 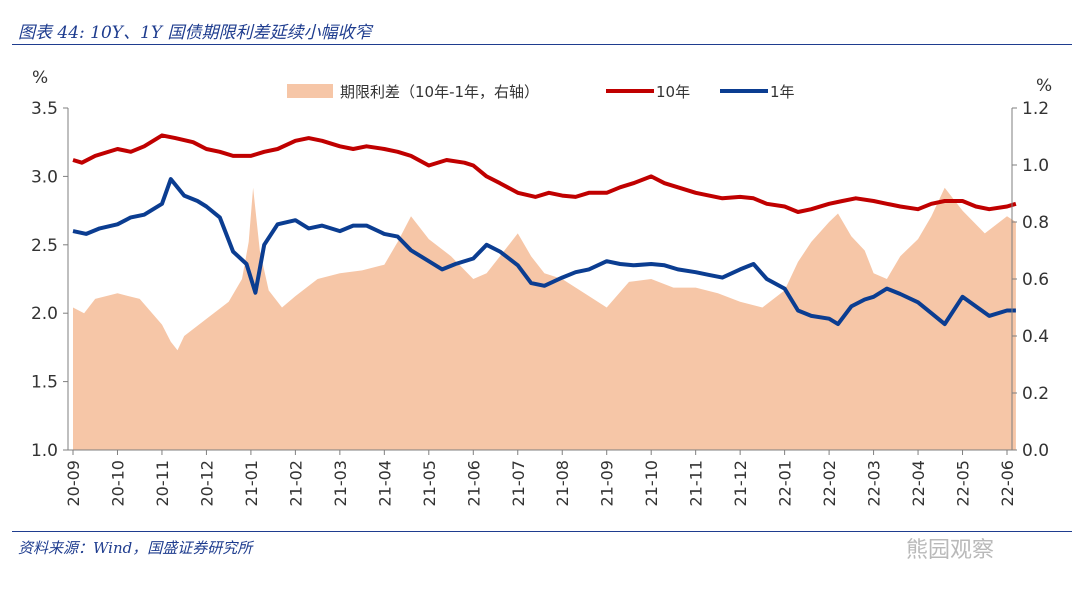 I want to click on x-tick-label: 20-10, so click(x=117, y=483).